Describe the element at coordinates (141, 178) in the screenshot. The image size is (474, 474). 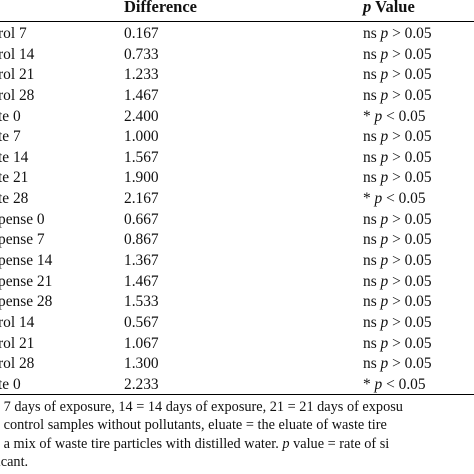
I see `difference-value: 1.900` at that location.